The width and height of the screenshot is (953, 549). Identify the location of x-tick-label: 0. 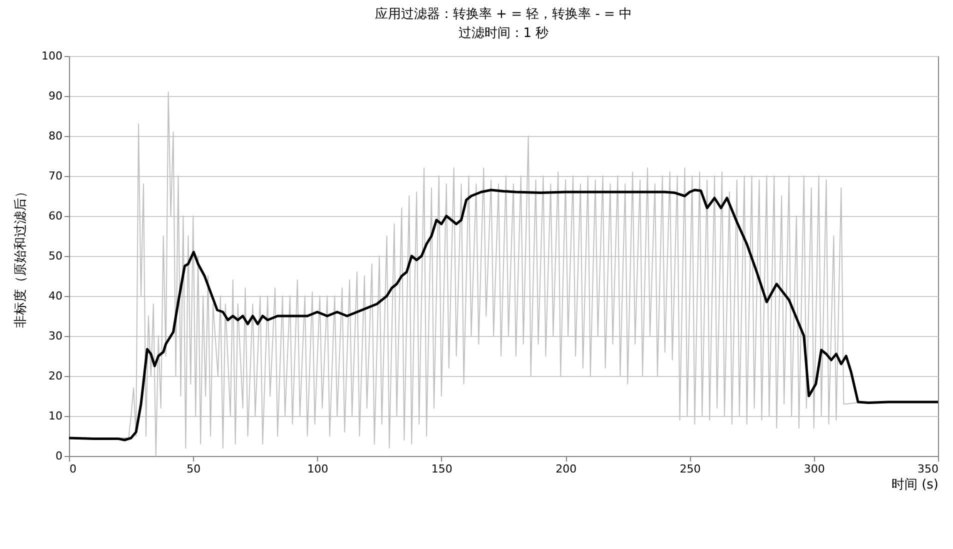
(73, 469).